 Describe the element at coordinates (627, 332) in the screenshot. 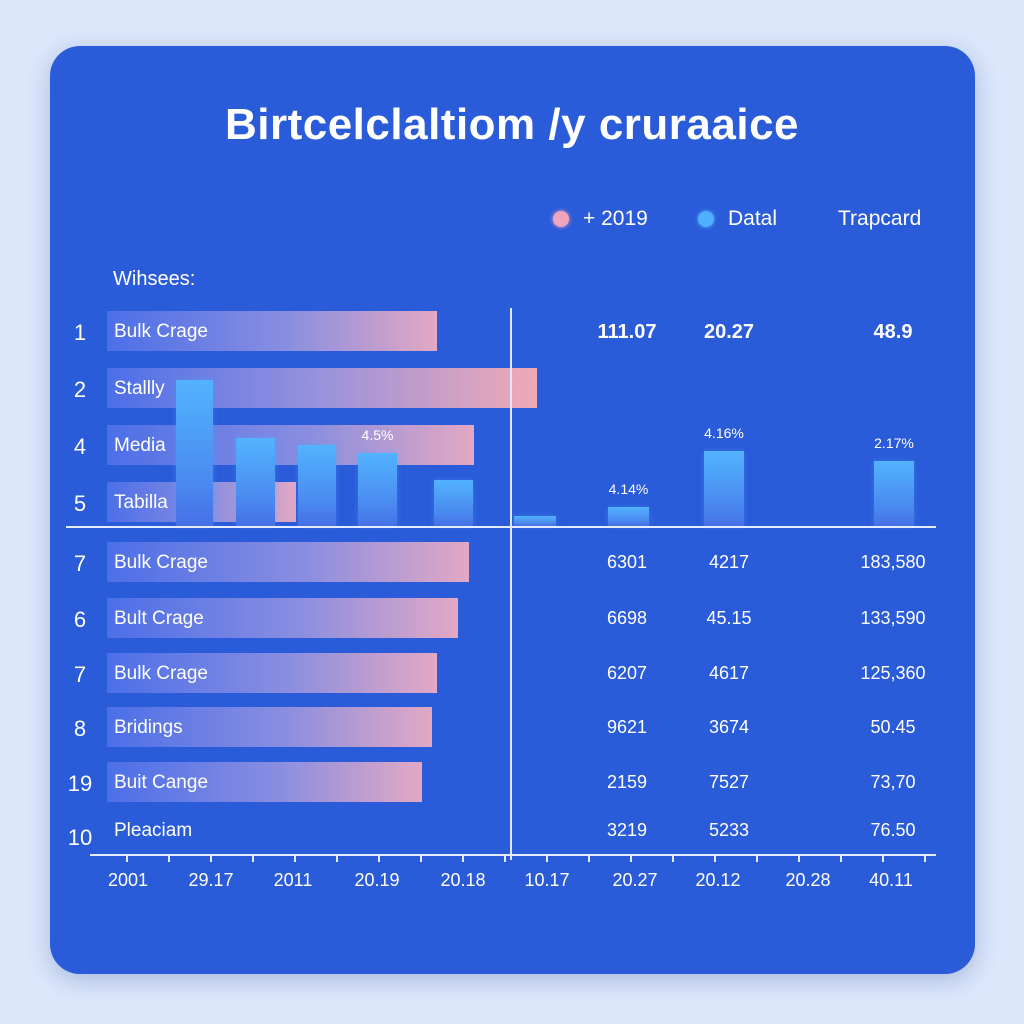

I see `table-cell: 111.07` at that location.